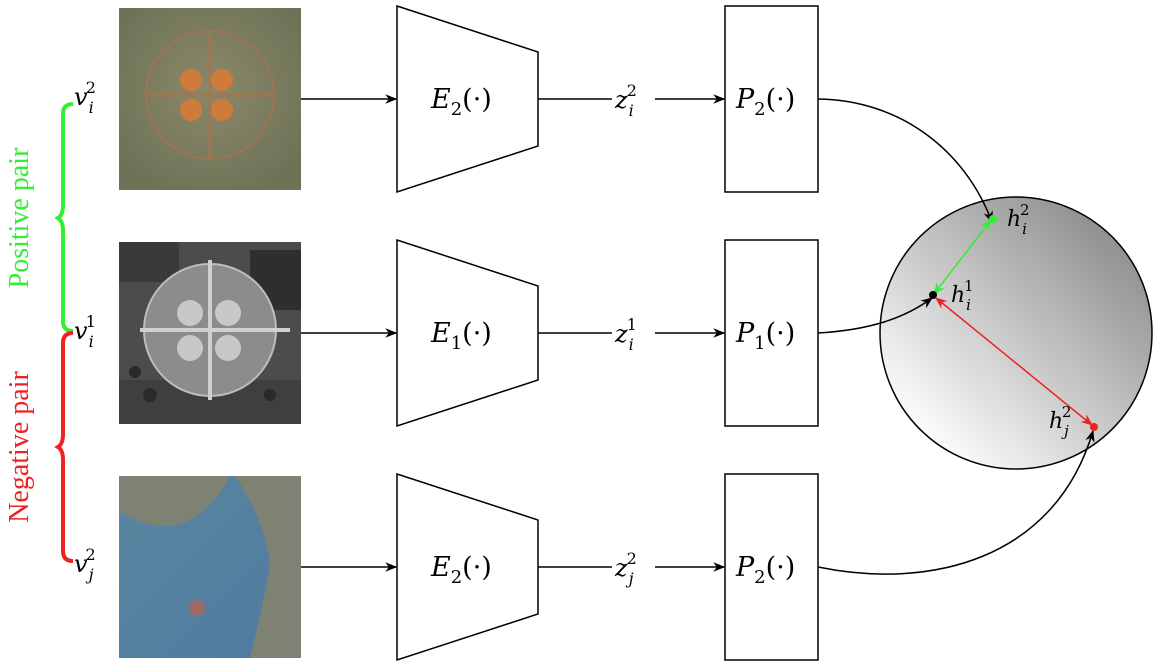 The image size is (1157, 667). I want to click on arrow-projector-bottom-to-hj2, so click(956, 502).